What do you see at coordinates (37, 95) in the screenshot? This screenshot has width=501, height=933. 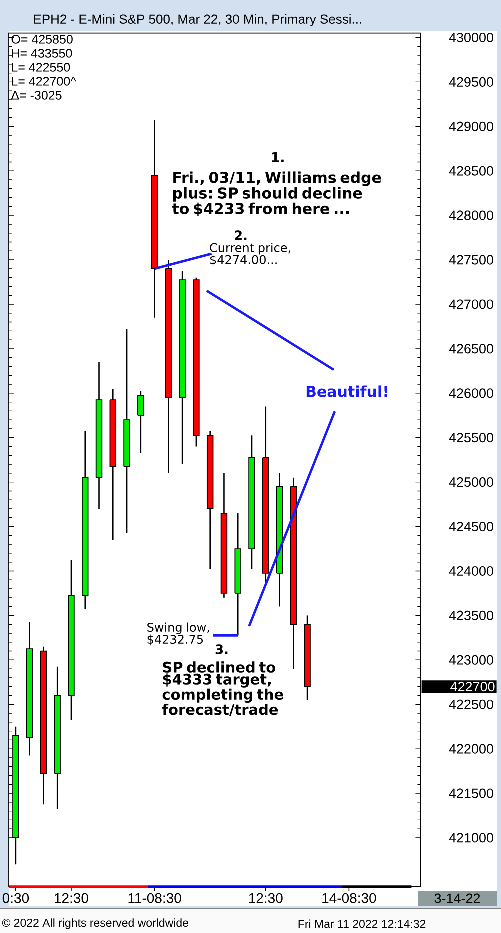 I see `annotation: Δ= -3025` at bounding box center [37, 95].